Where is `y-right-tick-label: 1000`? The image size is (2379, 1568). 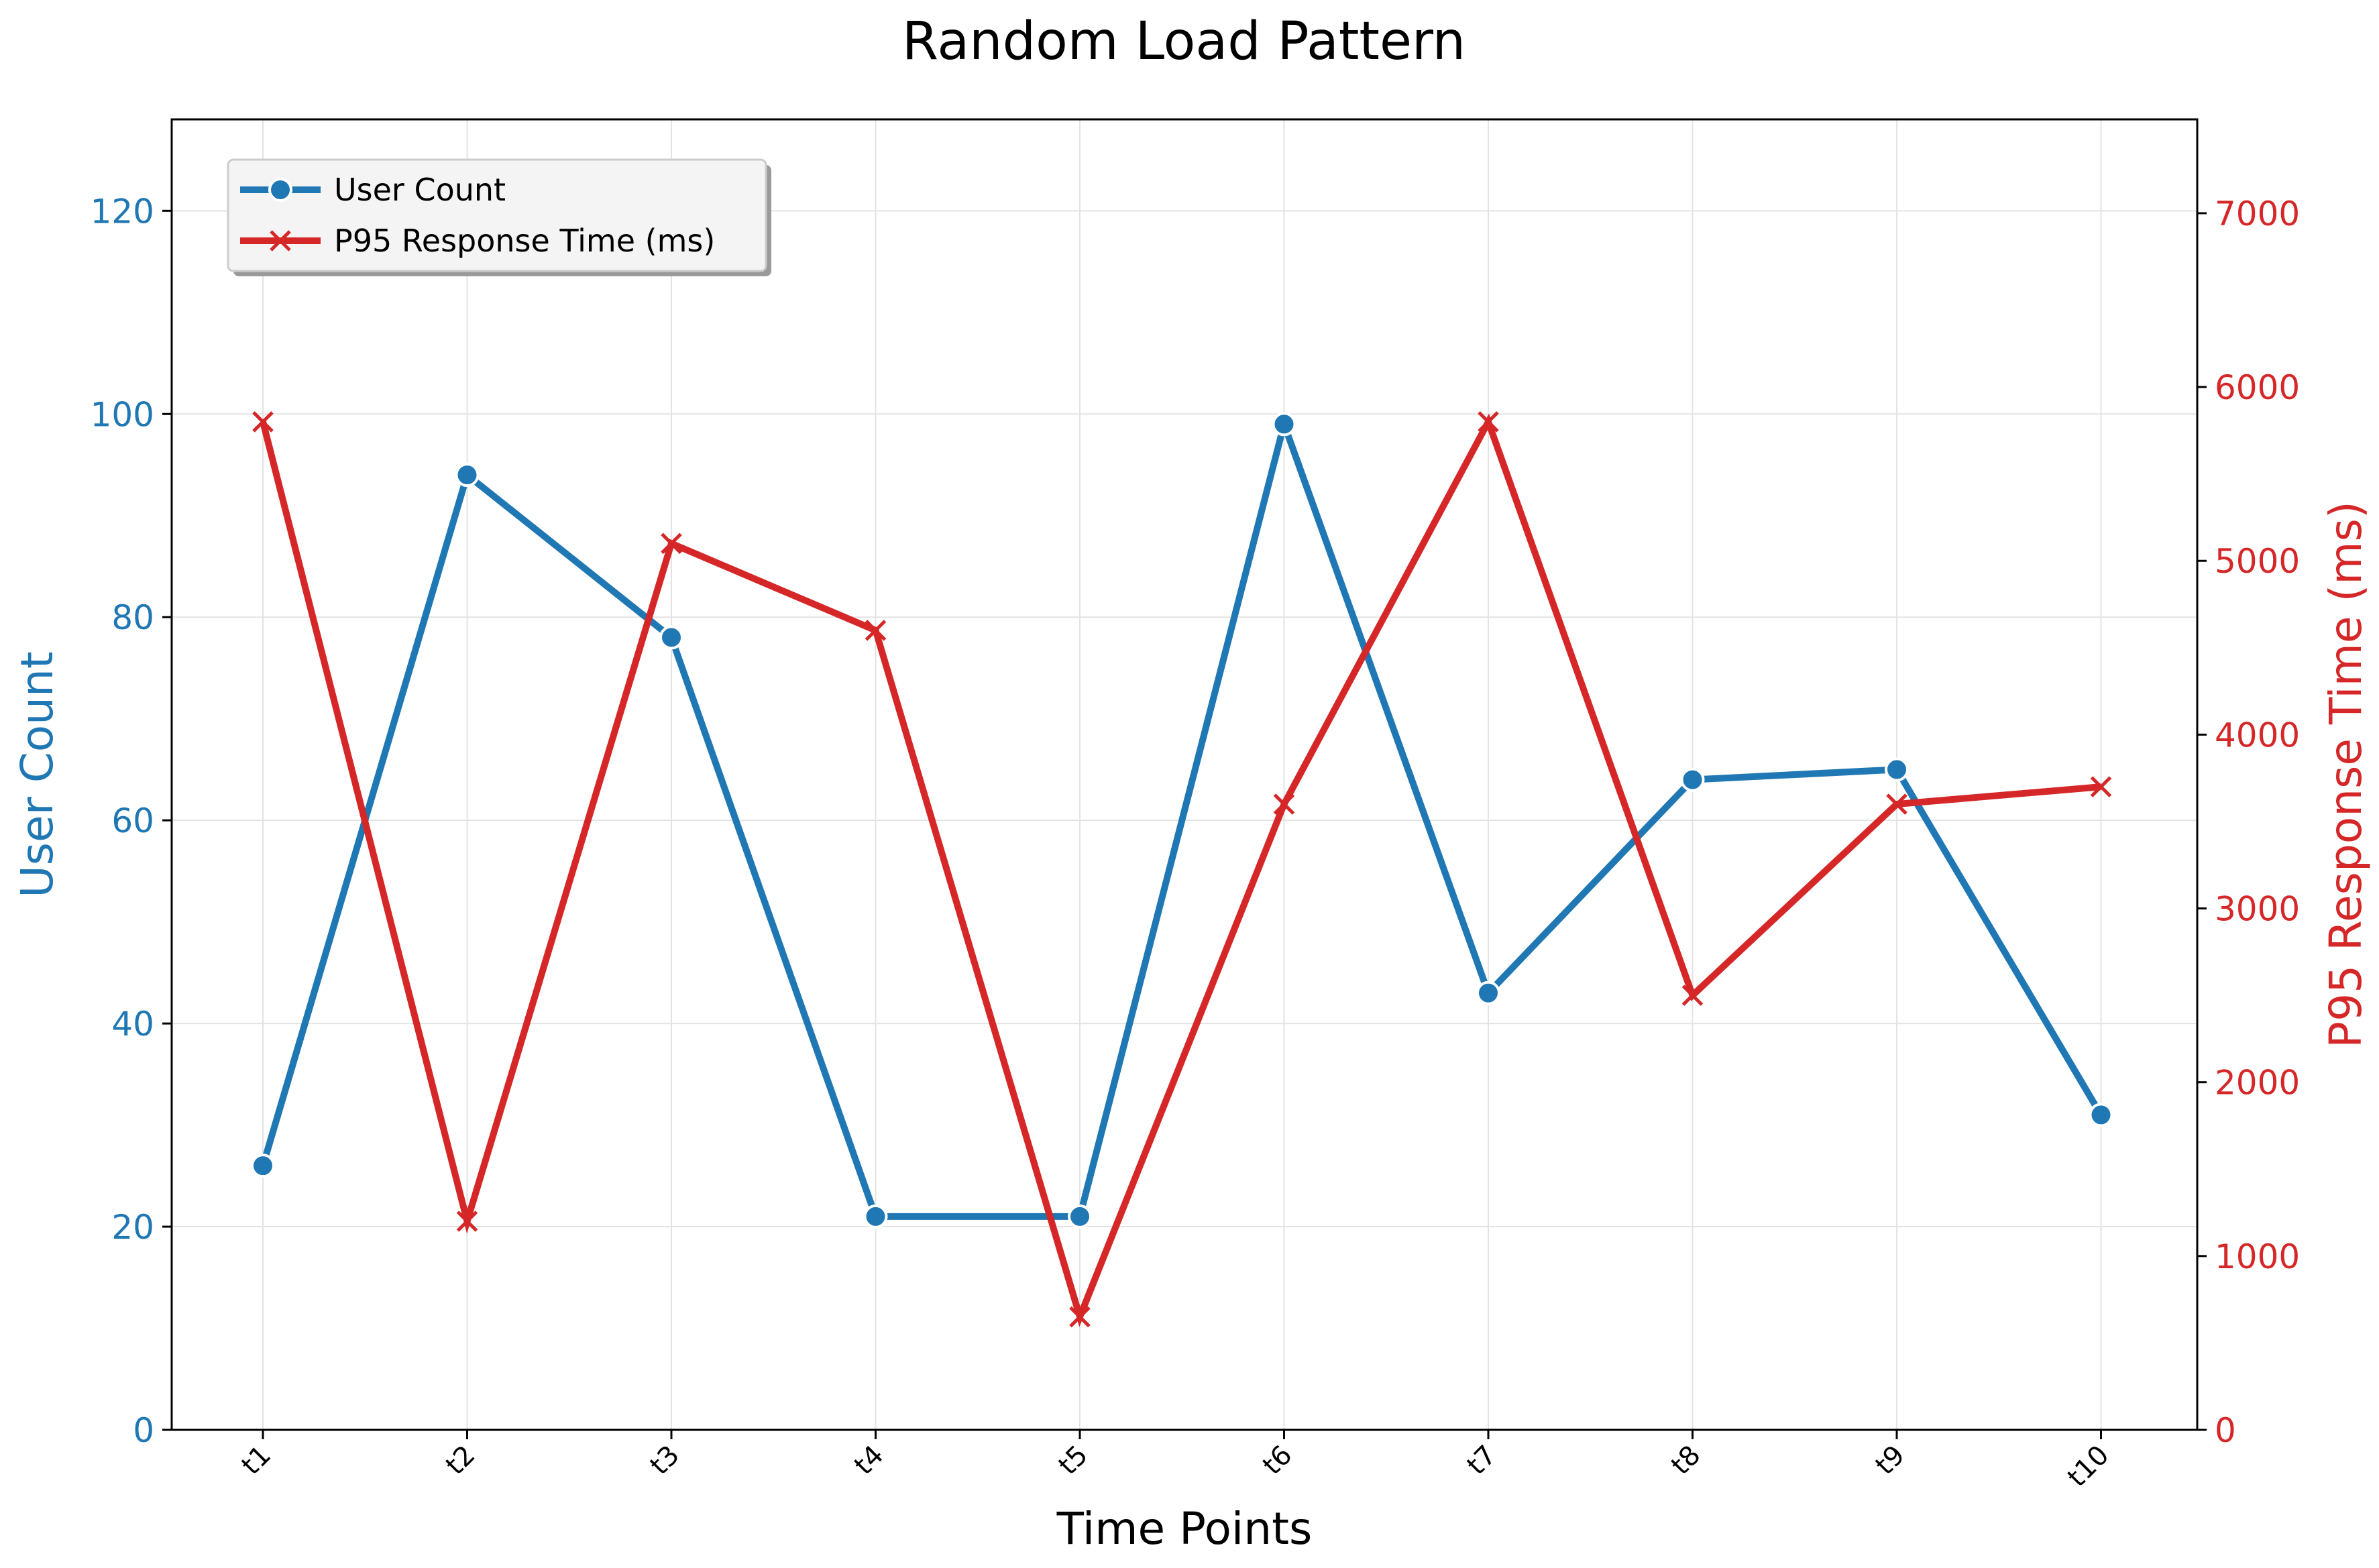
y-right-tick-label: 1000 is located at coordinates (2257, 1256).